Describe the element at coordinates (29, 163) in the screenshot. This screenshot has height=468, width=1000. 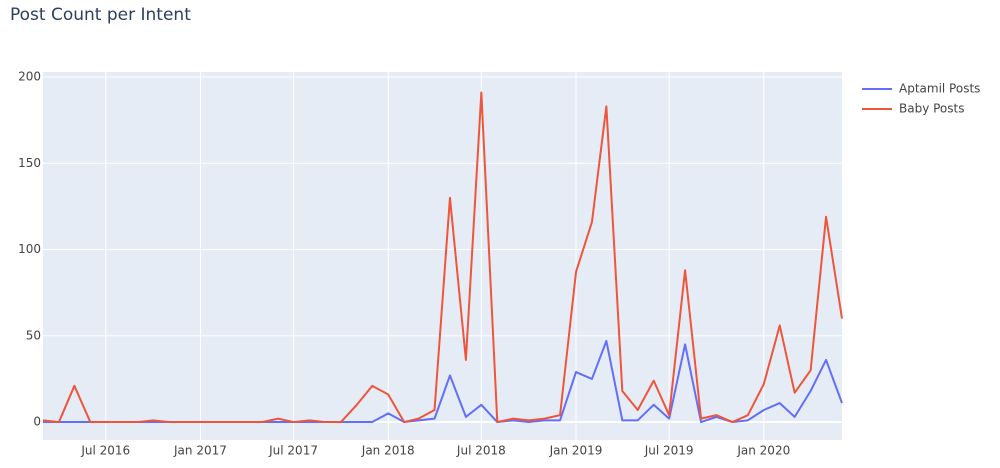
I see `y-tick-label: 150` at that location.